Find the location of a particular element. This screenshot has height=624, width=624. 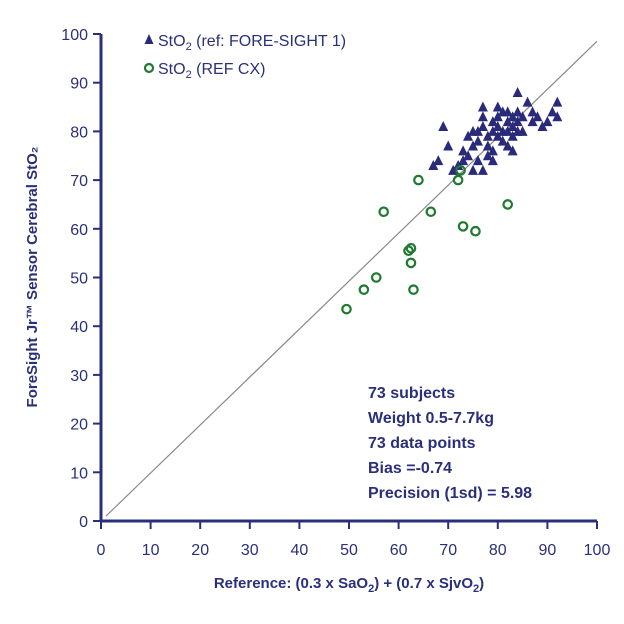

x-tick-label: 90 is located at coordinates (548, 550).